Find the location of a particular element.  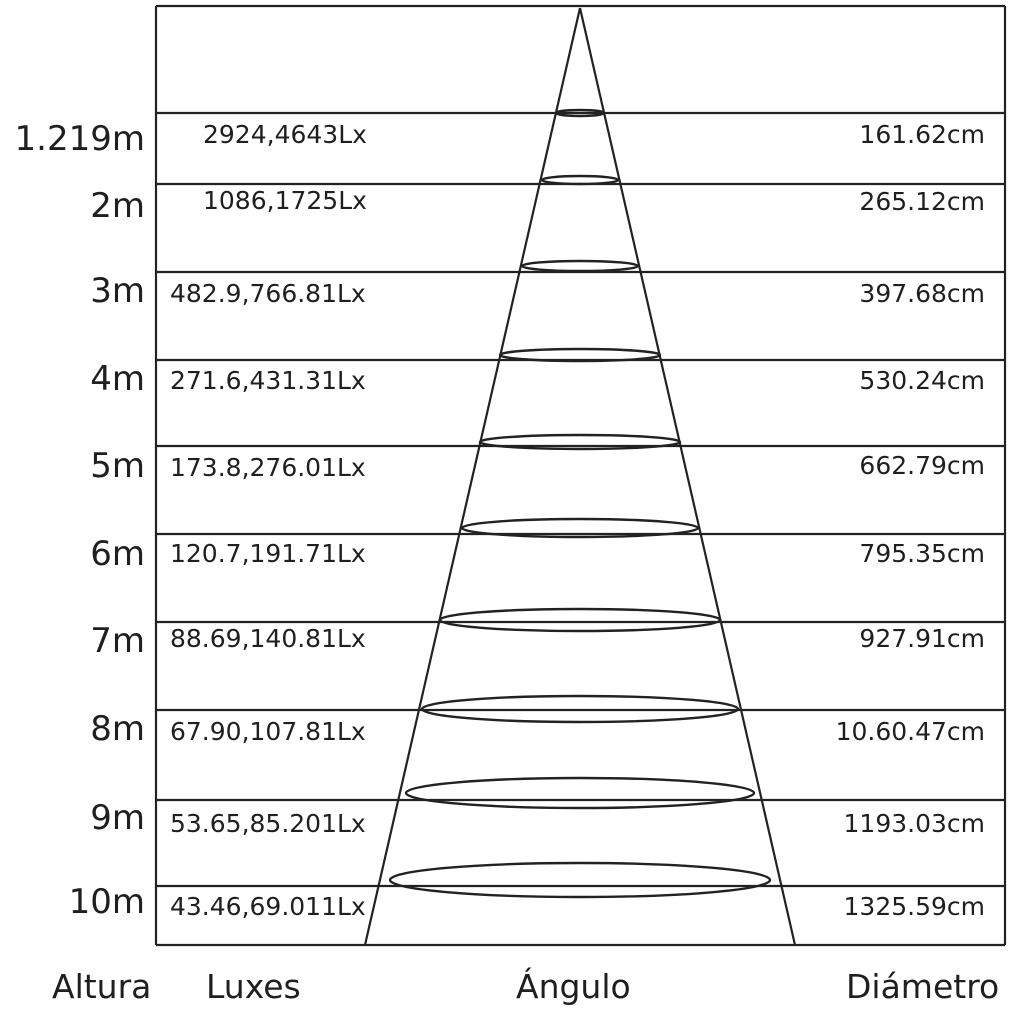

lux-value: 88.69,140.81Lx is located at coordinates (268, 638).